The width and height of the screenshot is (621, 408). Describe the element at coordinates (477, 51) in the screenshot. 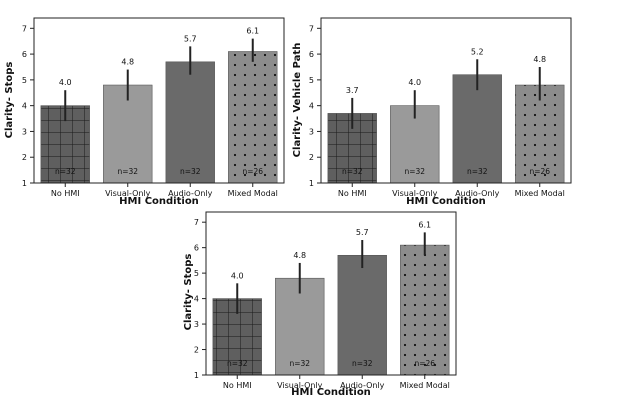

I see `value-label: 5.2` at that location.